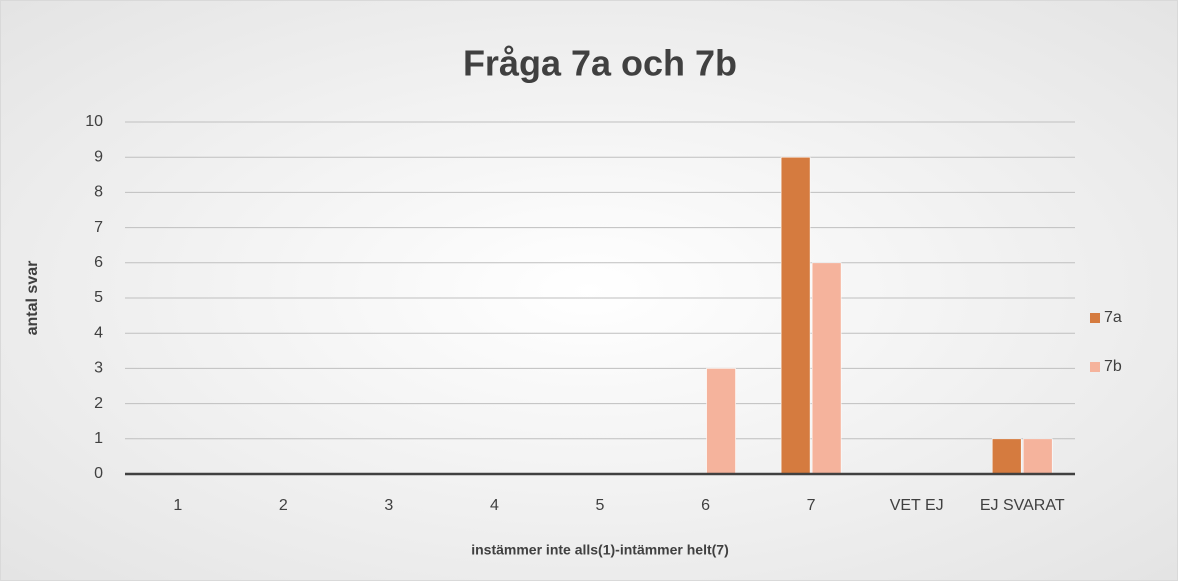 The image size is (1178, 581). Describe the element at coordinates (283, 505) in the screenshot. I see `x-tick-label: 2` at that location.